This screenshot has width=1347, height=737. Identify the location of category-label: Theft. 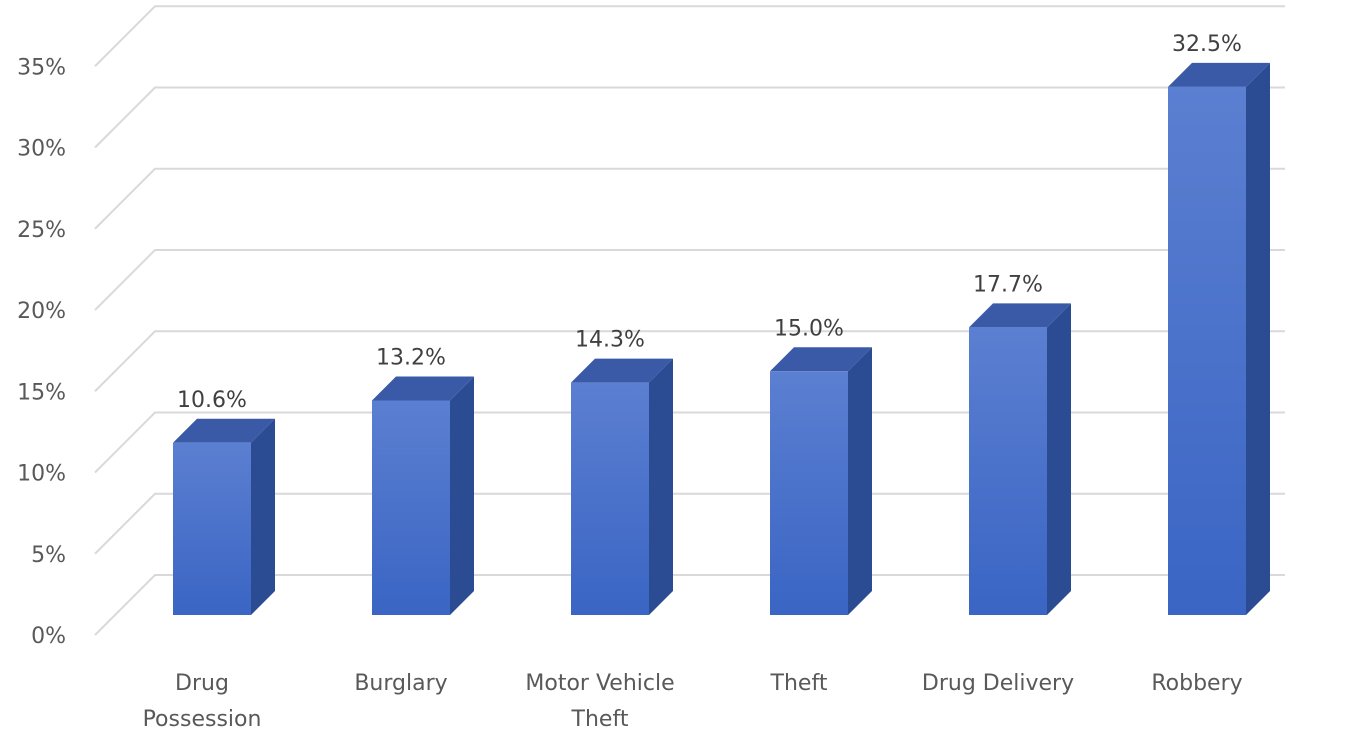
(799, 683).